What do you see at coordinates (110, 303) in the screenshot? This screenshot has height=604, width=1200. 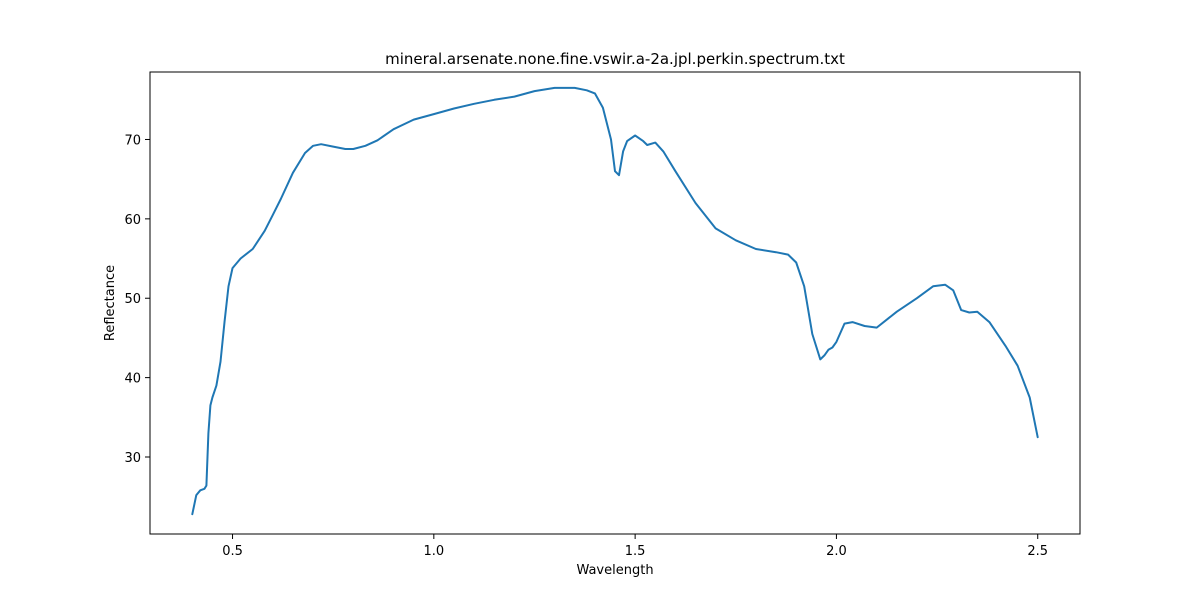 I see `y-axis-label: Reflectance` at bounding box center [110, 303].